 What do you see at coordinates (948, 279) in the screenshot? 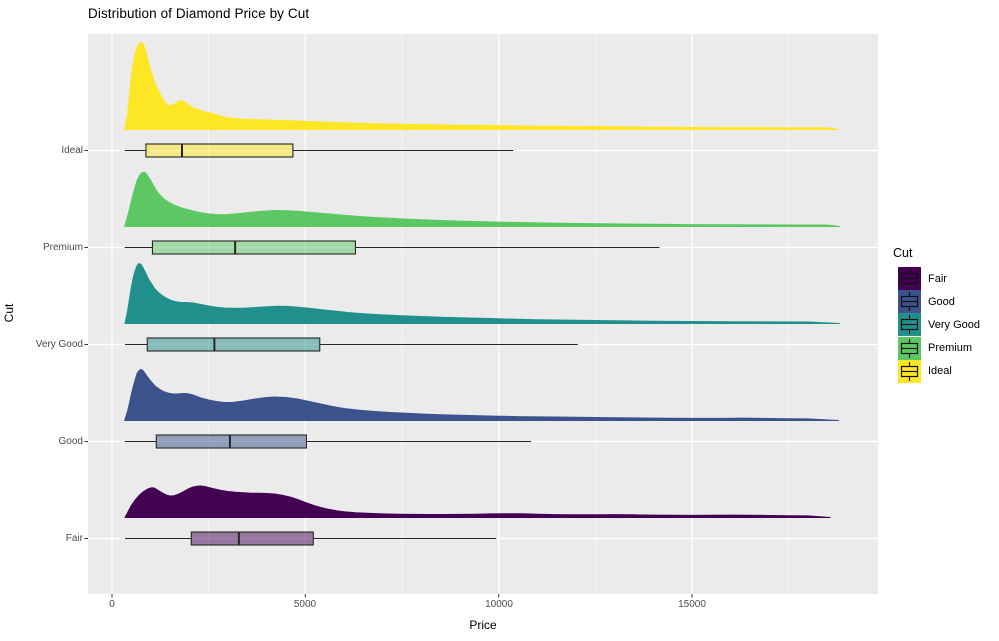
I see `legend-item: Fair` at bounding box center [948, 279].